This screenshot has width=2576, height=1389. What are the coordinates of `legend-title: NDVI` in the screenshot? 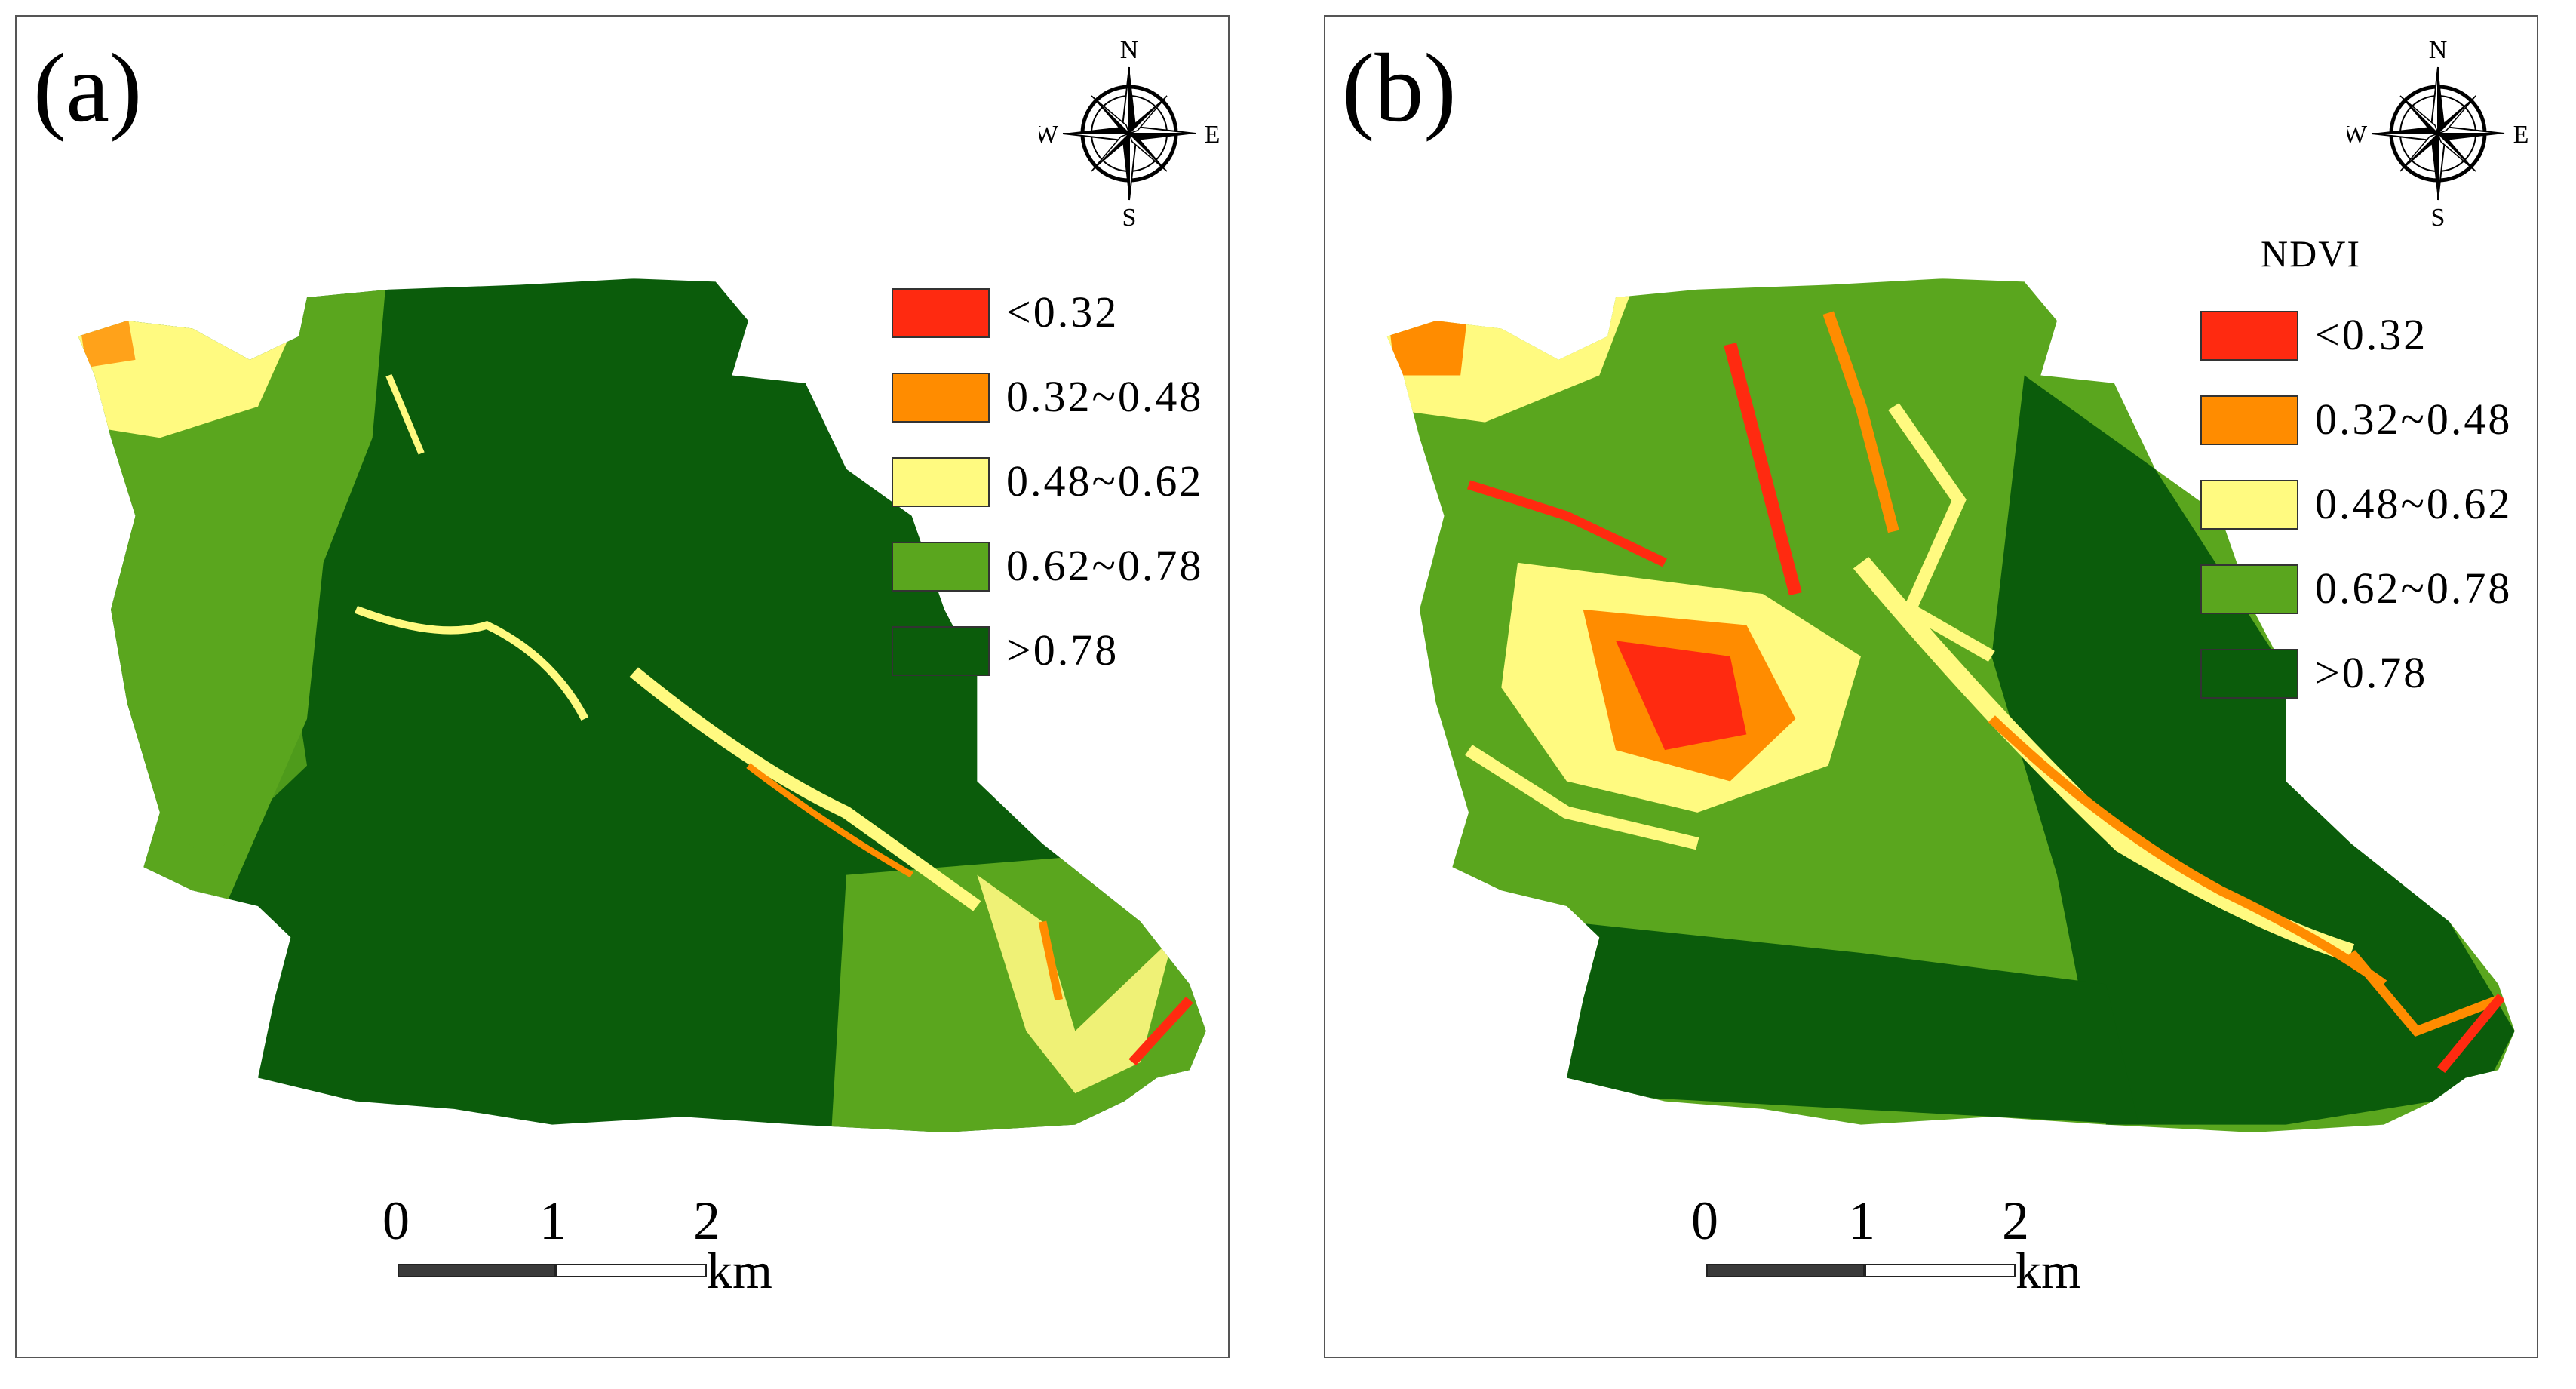 It's located at (2311, 254).